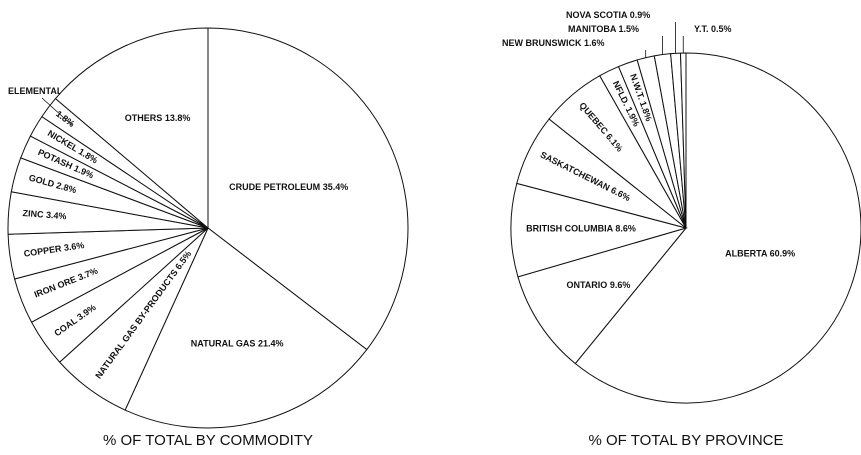 Image resolution: width=861 pixels, height=455 pixels. I want to click on label-part: 21.4%, so click(271, 344).